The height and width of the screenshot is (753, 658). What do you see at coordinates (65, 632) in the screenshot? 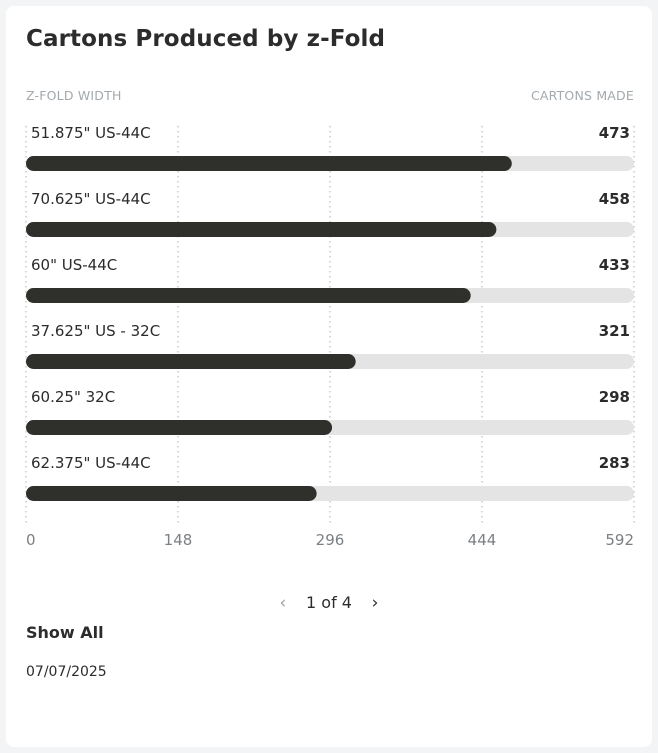
I see `show-all-button: Show All` at bounding box center [65, 632].